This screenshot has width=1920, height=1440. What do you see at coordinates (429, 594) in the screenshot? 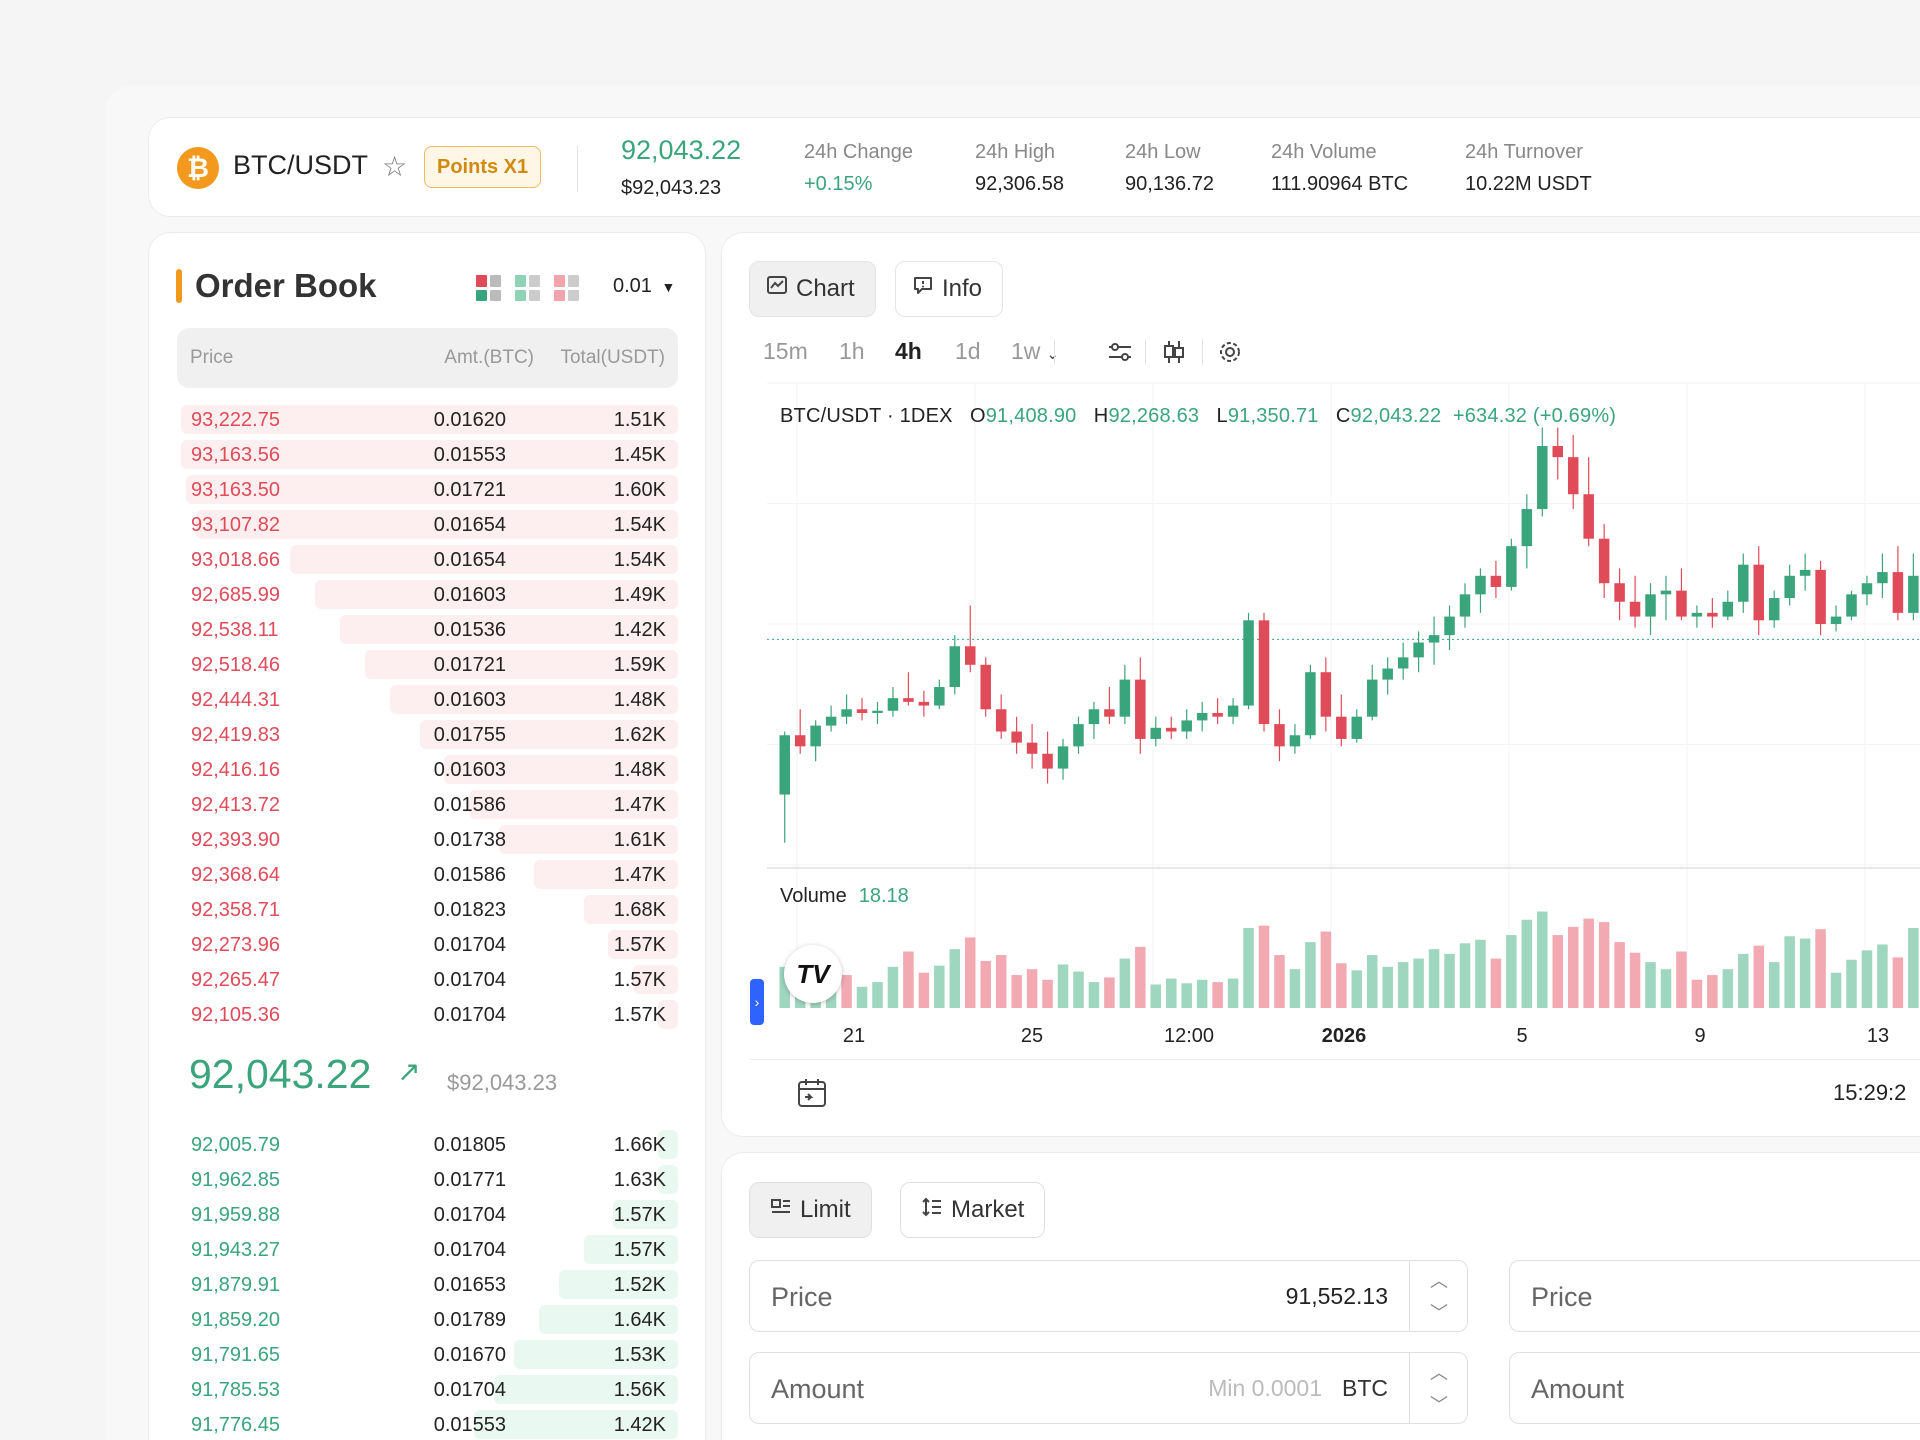
I see `ask-row: 92,685.99 0.01603 1.49K` at bounding box center [429, 594].